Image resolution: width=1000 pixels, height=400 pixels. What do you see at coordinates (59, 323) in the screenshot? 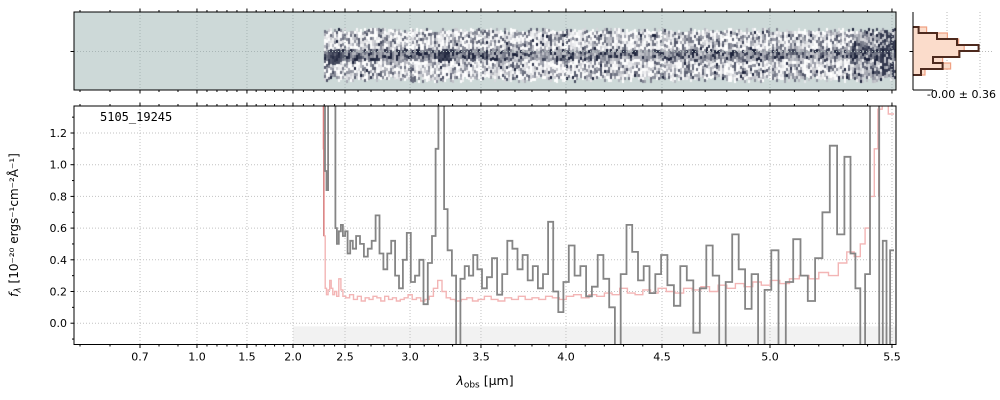
I see `y-tick-label: 0.0` at bounding box center [59, 323].